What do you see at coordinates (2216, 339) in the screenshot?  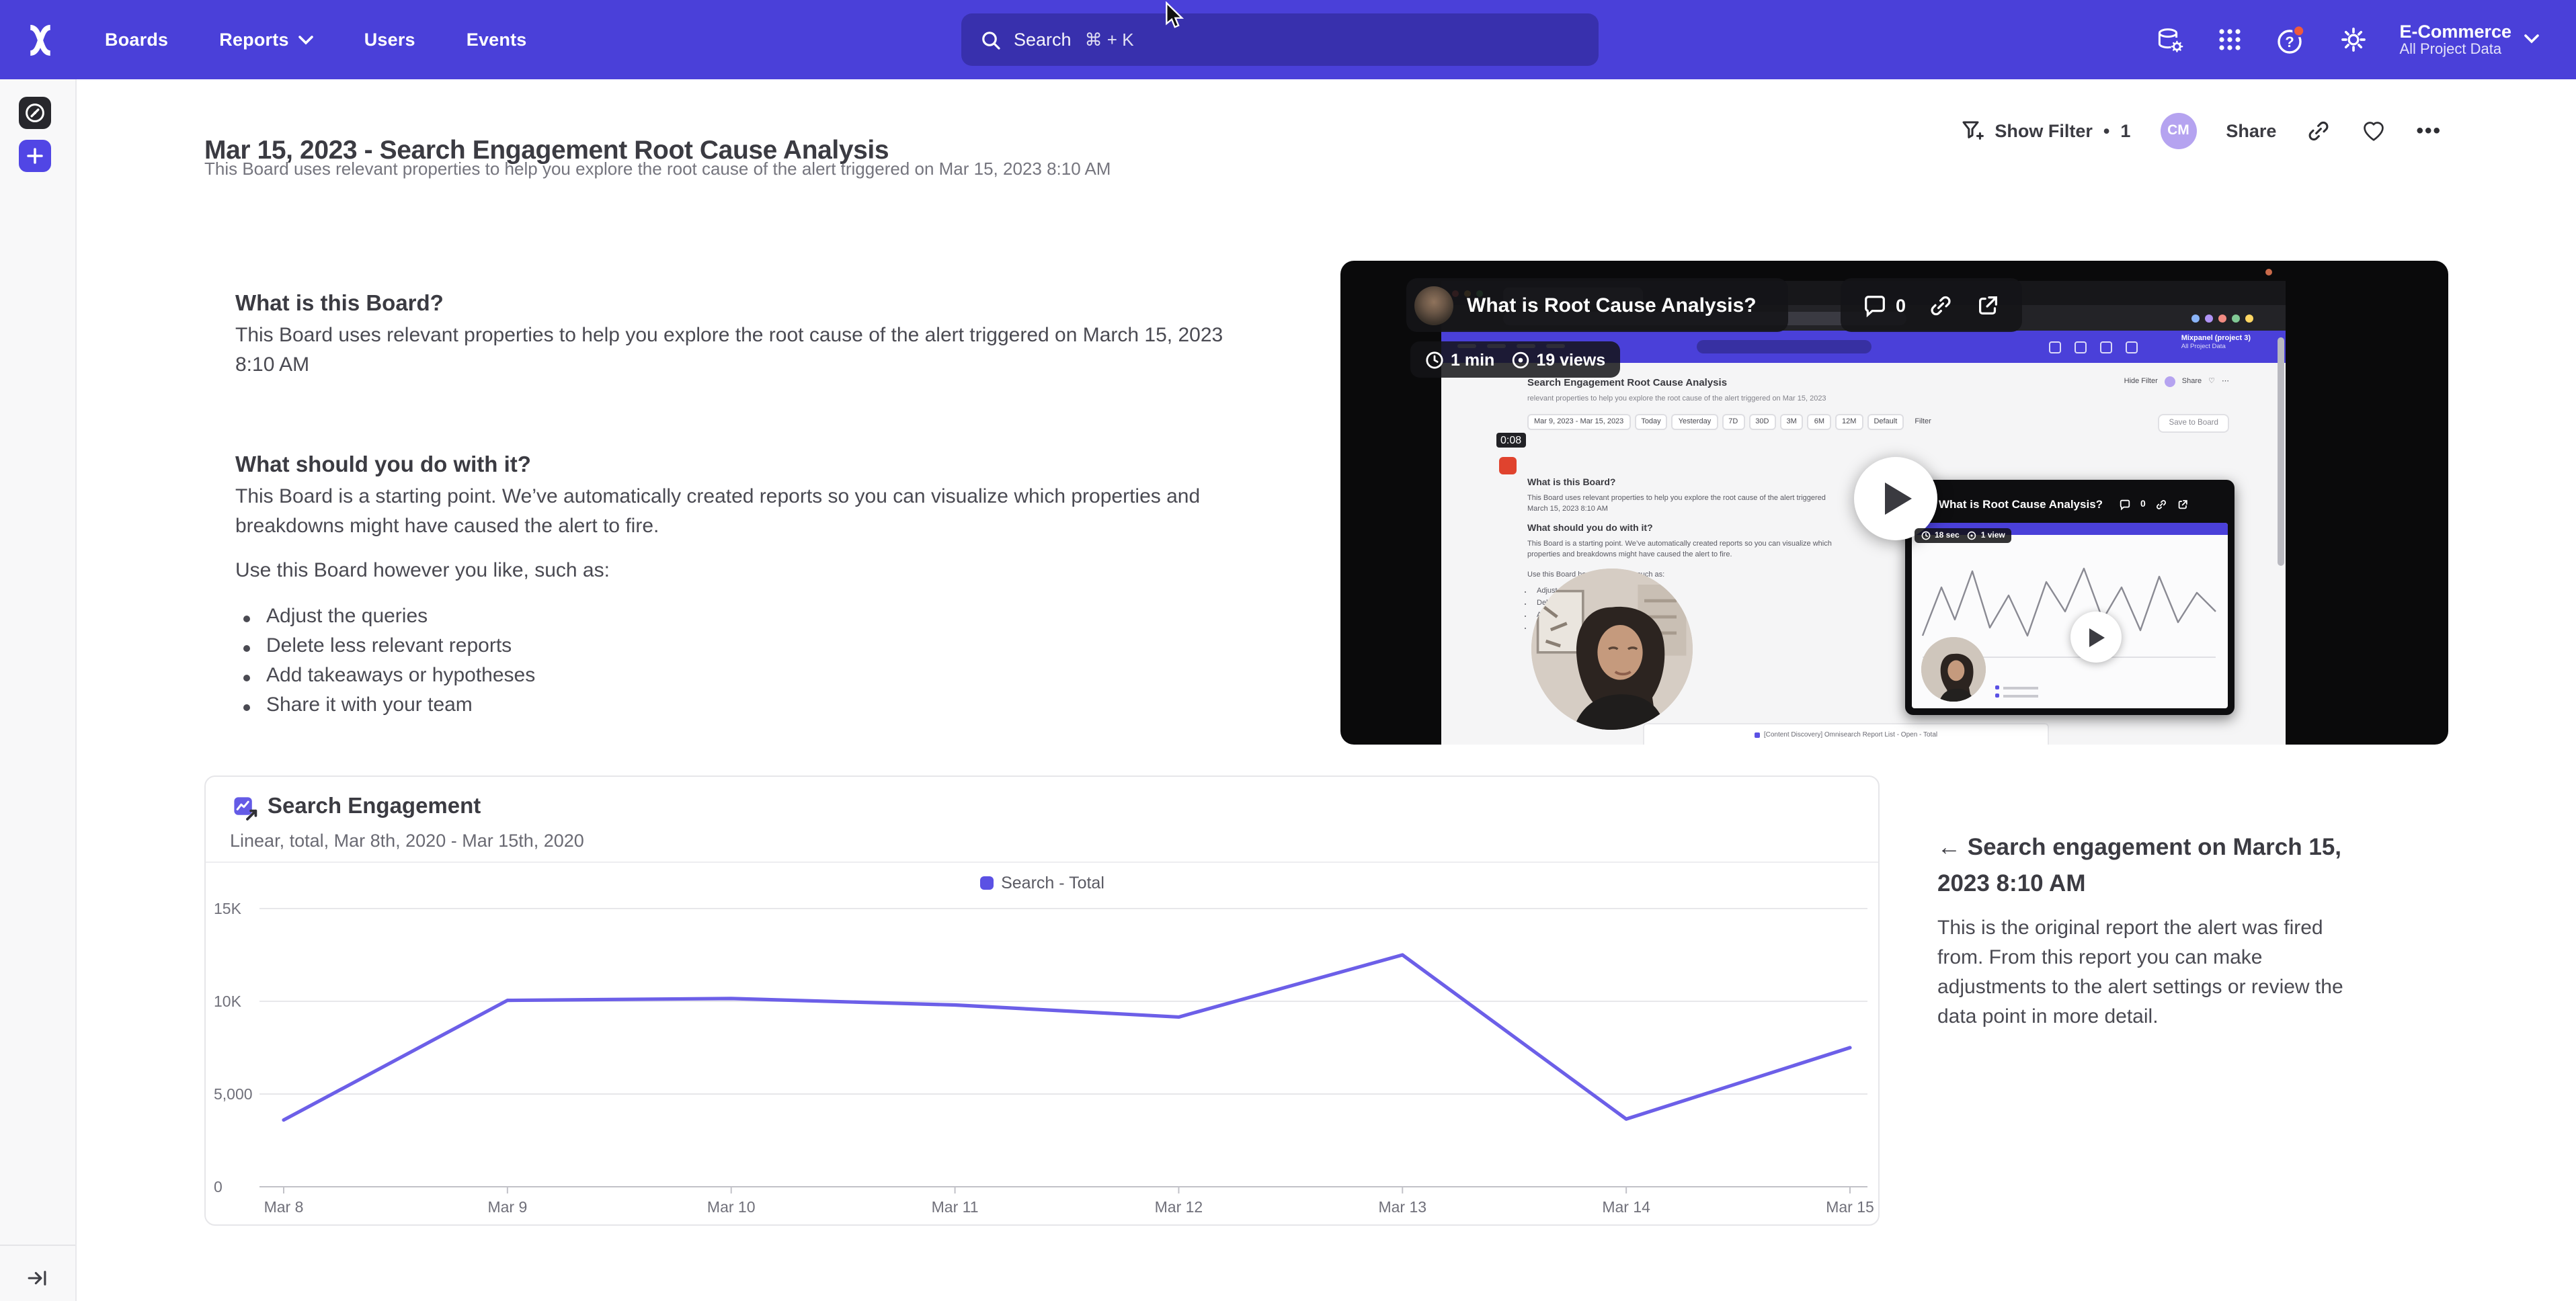 I see `mini-project-name: Mixpanel (project 3)` at bounding box center [2216, 339].